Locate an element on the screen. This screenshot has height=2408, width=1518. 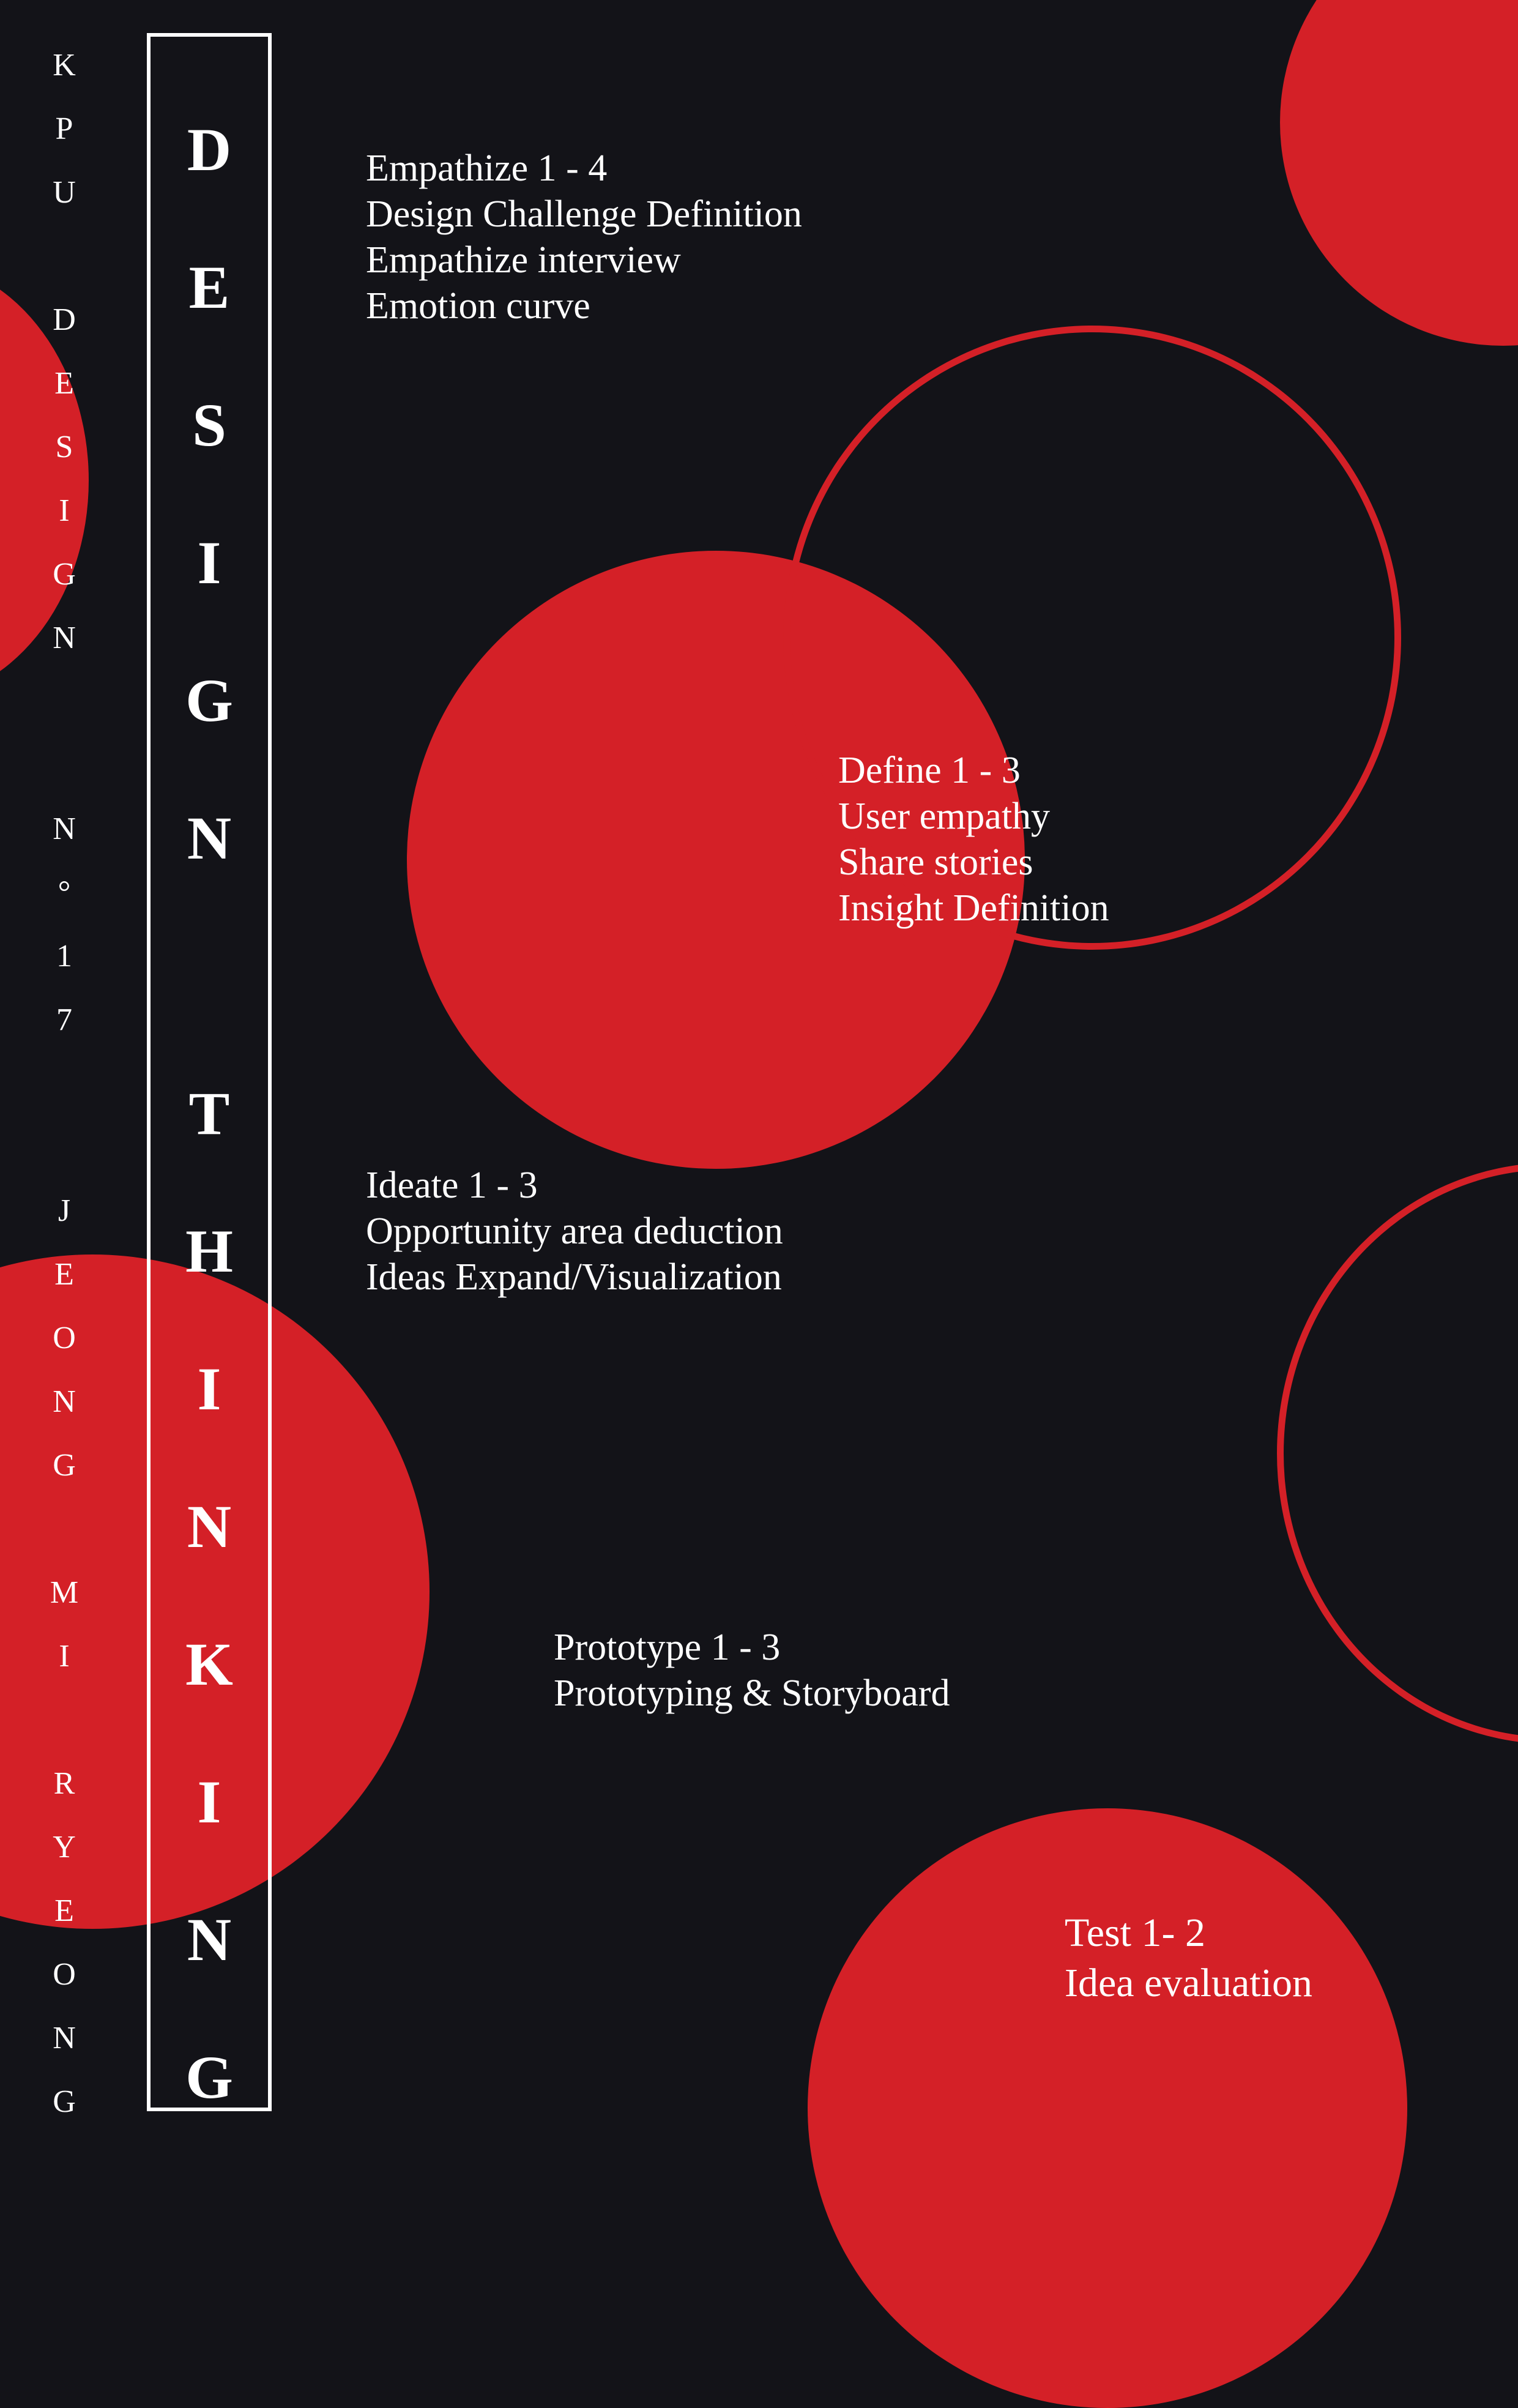
stage-heading: Prototype 1 - 3 is located at coordinates (668, 1647).